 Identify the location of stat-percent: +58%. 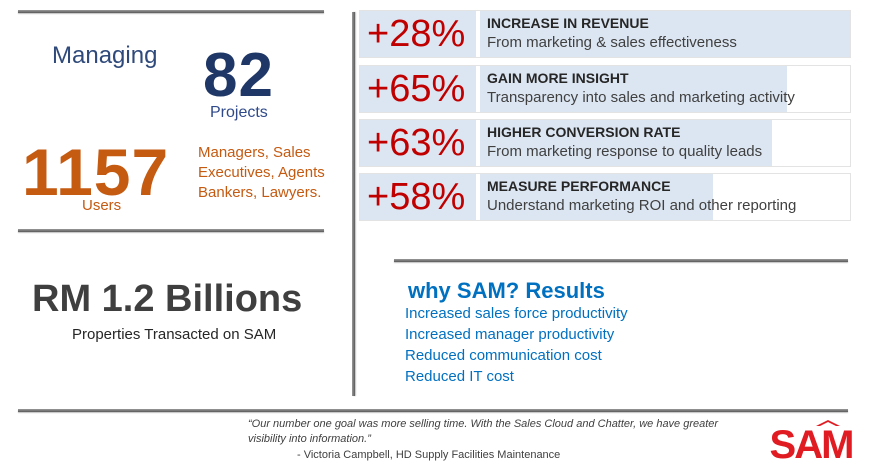
(416, 197).